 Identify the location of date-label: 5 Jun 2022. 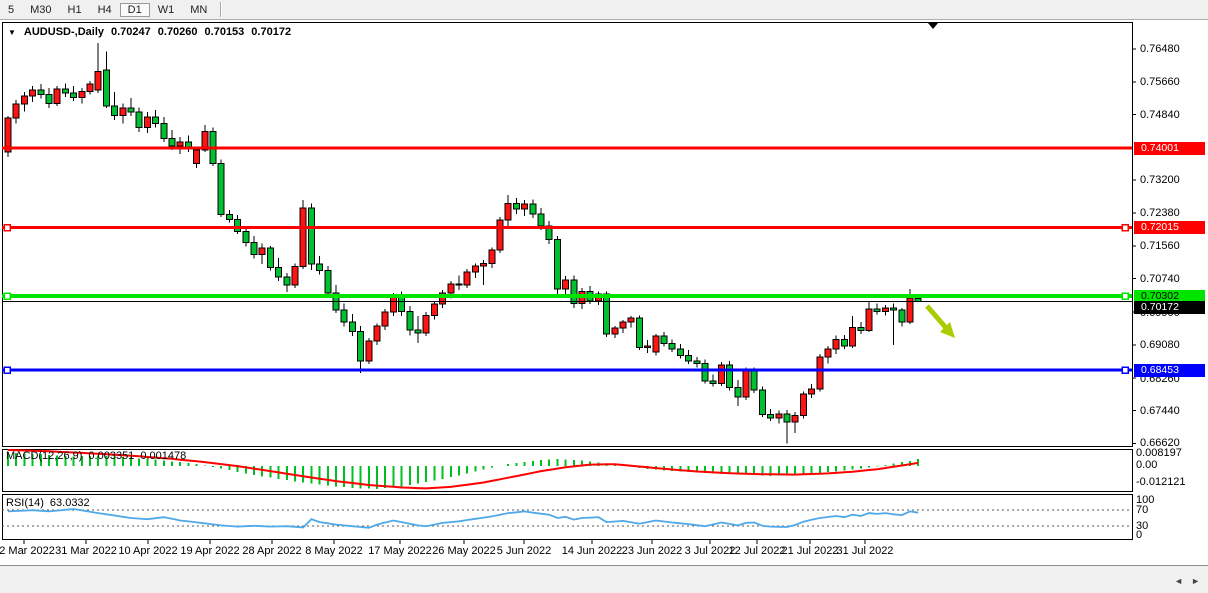
(524, 551).